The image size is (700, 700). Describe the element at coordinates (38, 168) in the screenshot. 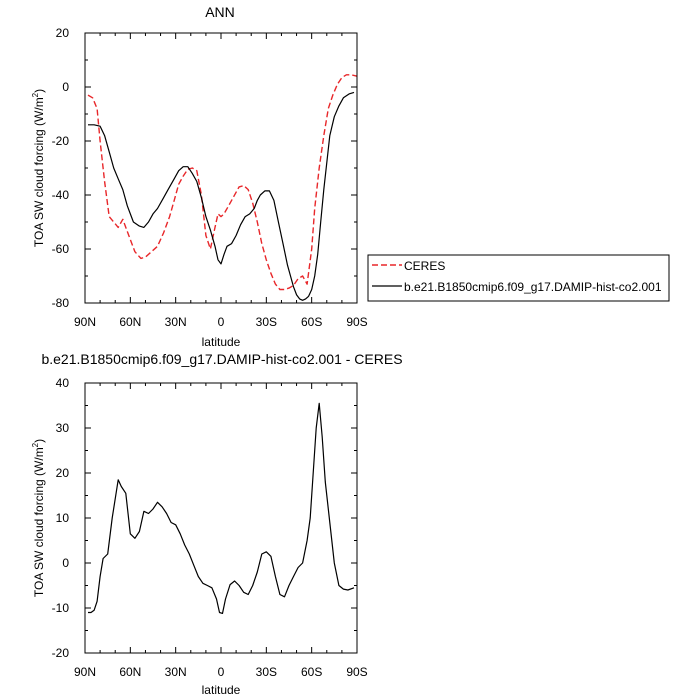

I see `chart-top-y-axis-title: TOA SW cloud forcing (W/m2)` at that location.